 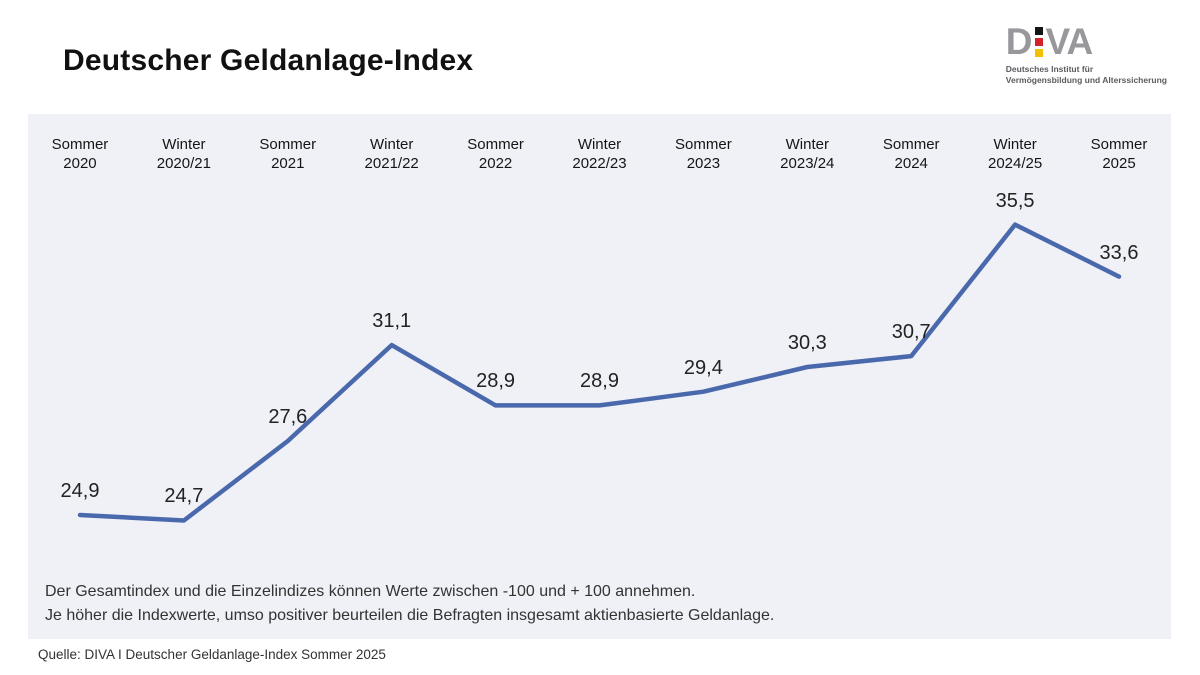 What do you see at coordinates (1069, 41) in the screenshot?
I see `logo-letters-va: VA` at bounding box center [1069, 41].